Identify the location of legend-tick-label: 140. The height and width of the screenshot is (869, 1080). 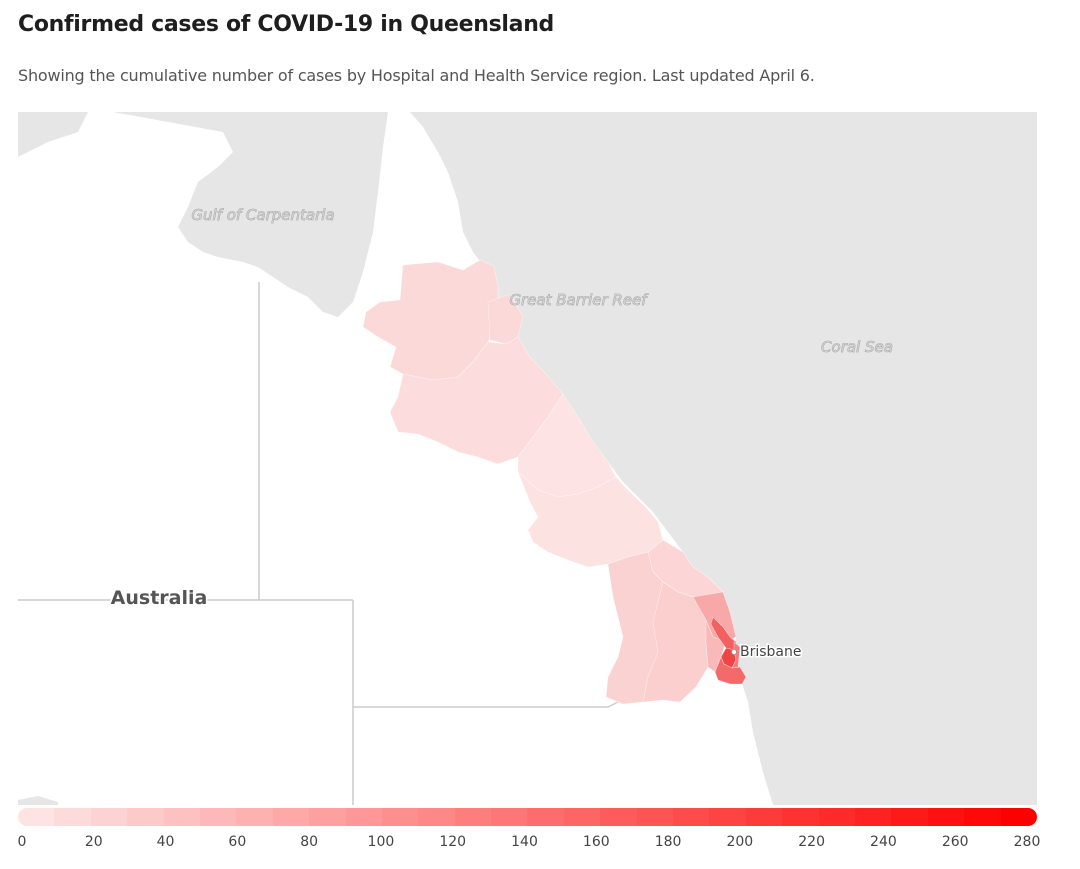
(524, 842).